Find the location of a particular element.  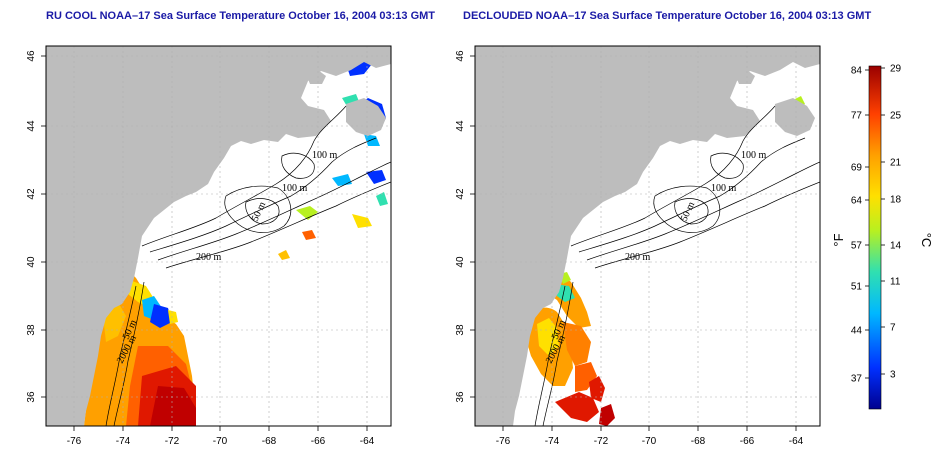

celsius-tick-label: 11 is located at coordinates (895, 282).